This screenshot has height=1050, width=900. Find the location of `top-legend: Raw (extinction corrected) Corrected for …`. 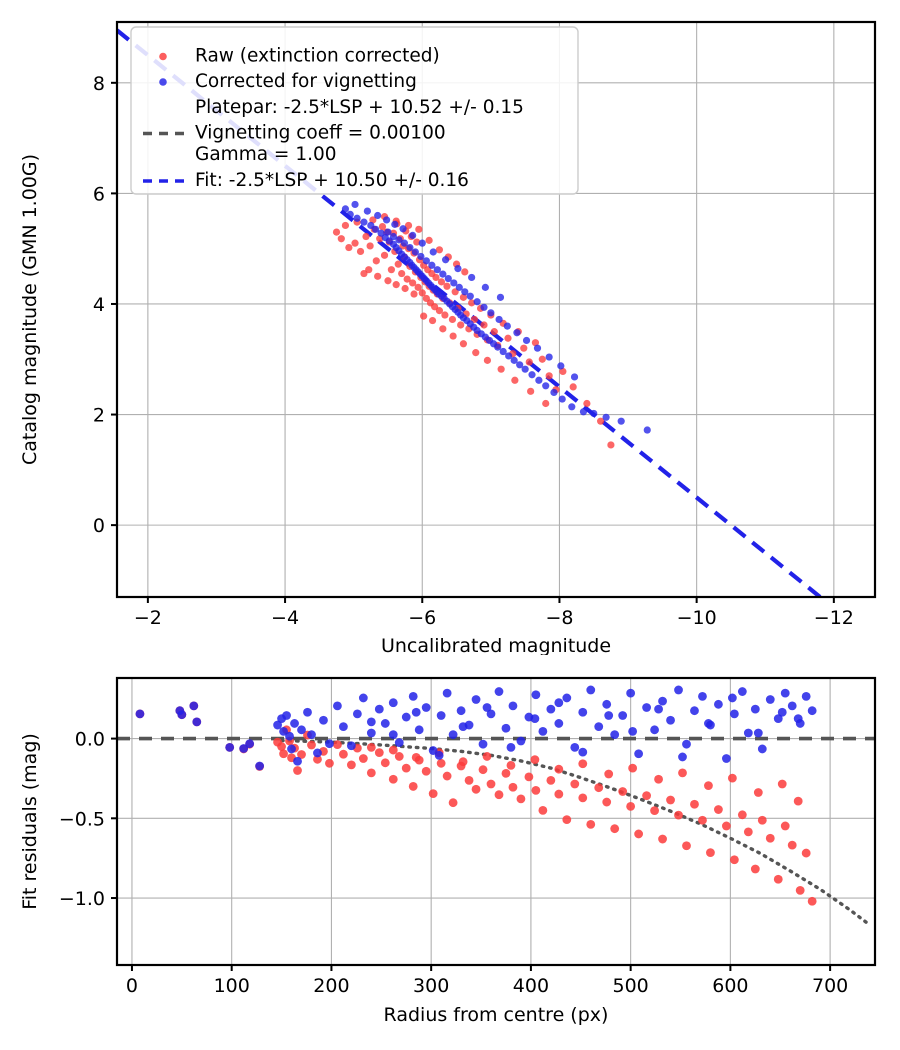

top-legend: Raw (extinction corrected) Corrected for … is located at coordinates (354, 110).